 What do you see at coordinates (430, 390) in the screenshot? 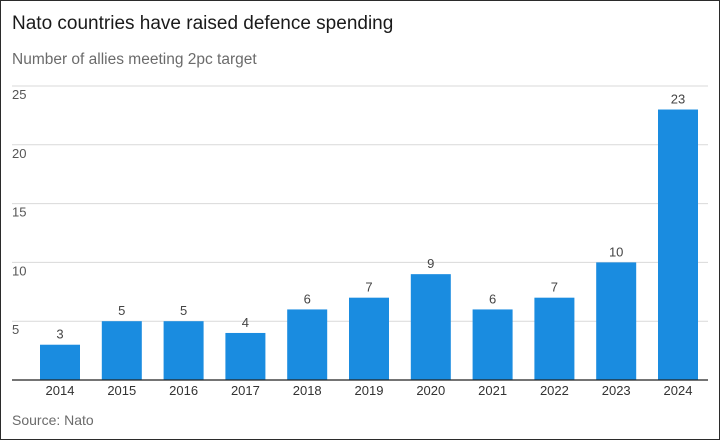
I see `x-tick-label-2020: 2020` at bounding box center [430, 390].